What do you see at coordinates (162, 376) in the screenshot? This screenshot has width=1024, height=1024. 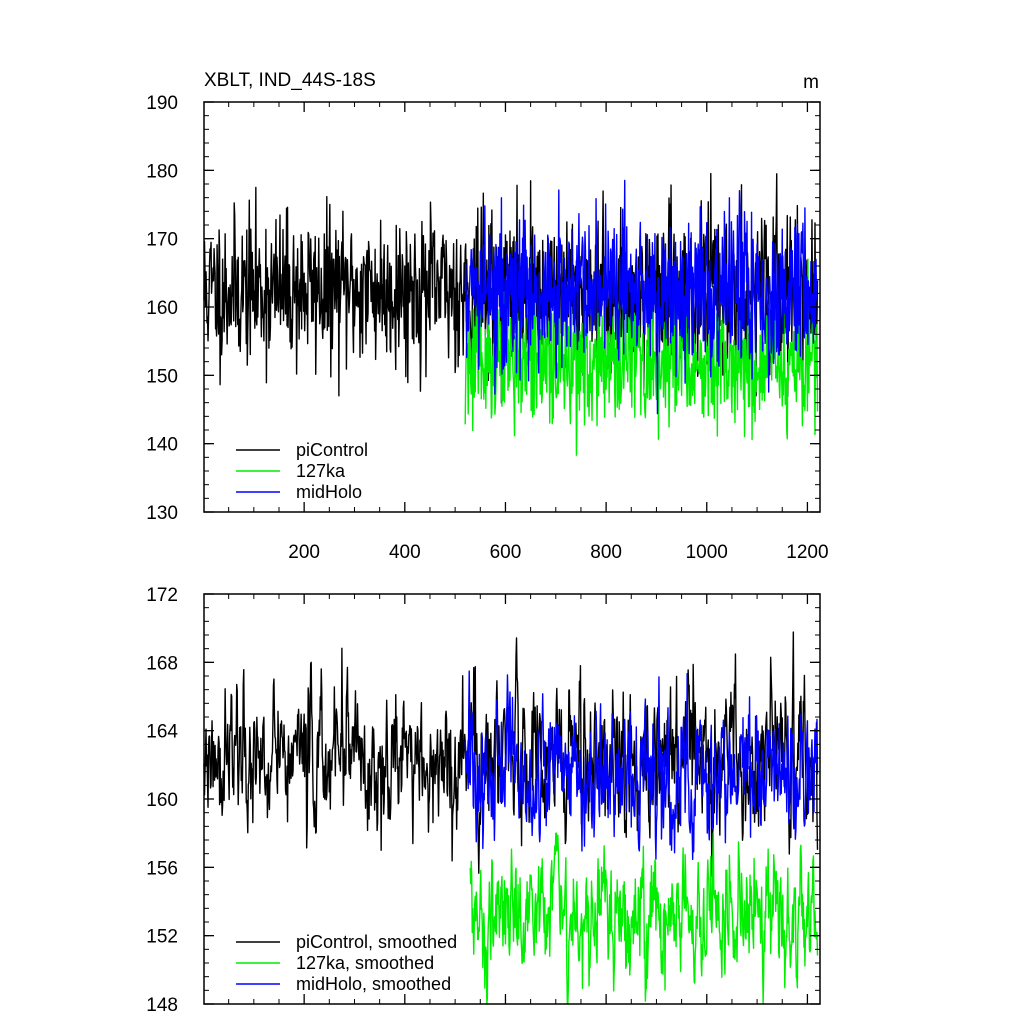 I see `top-y-tick-label: 150` at bounding box center [162, 376].